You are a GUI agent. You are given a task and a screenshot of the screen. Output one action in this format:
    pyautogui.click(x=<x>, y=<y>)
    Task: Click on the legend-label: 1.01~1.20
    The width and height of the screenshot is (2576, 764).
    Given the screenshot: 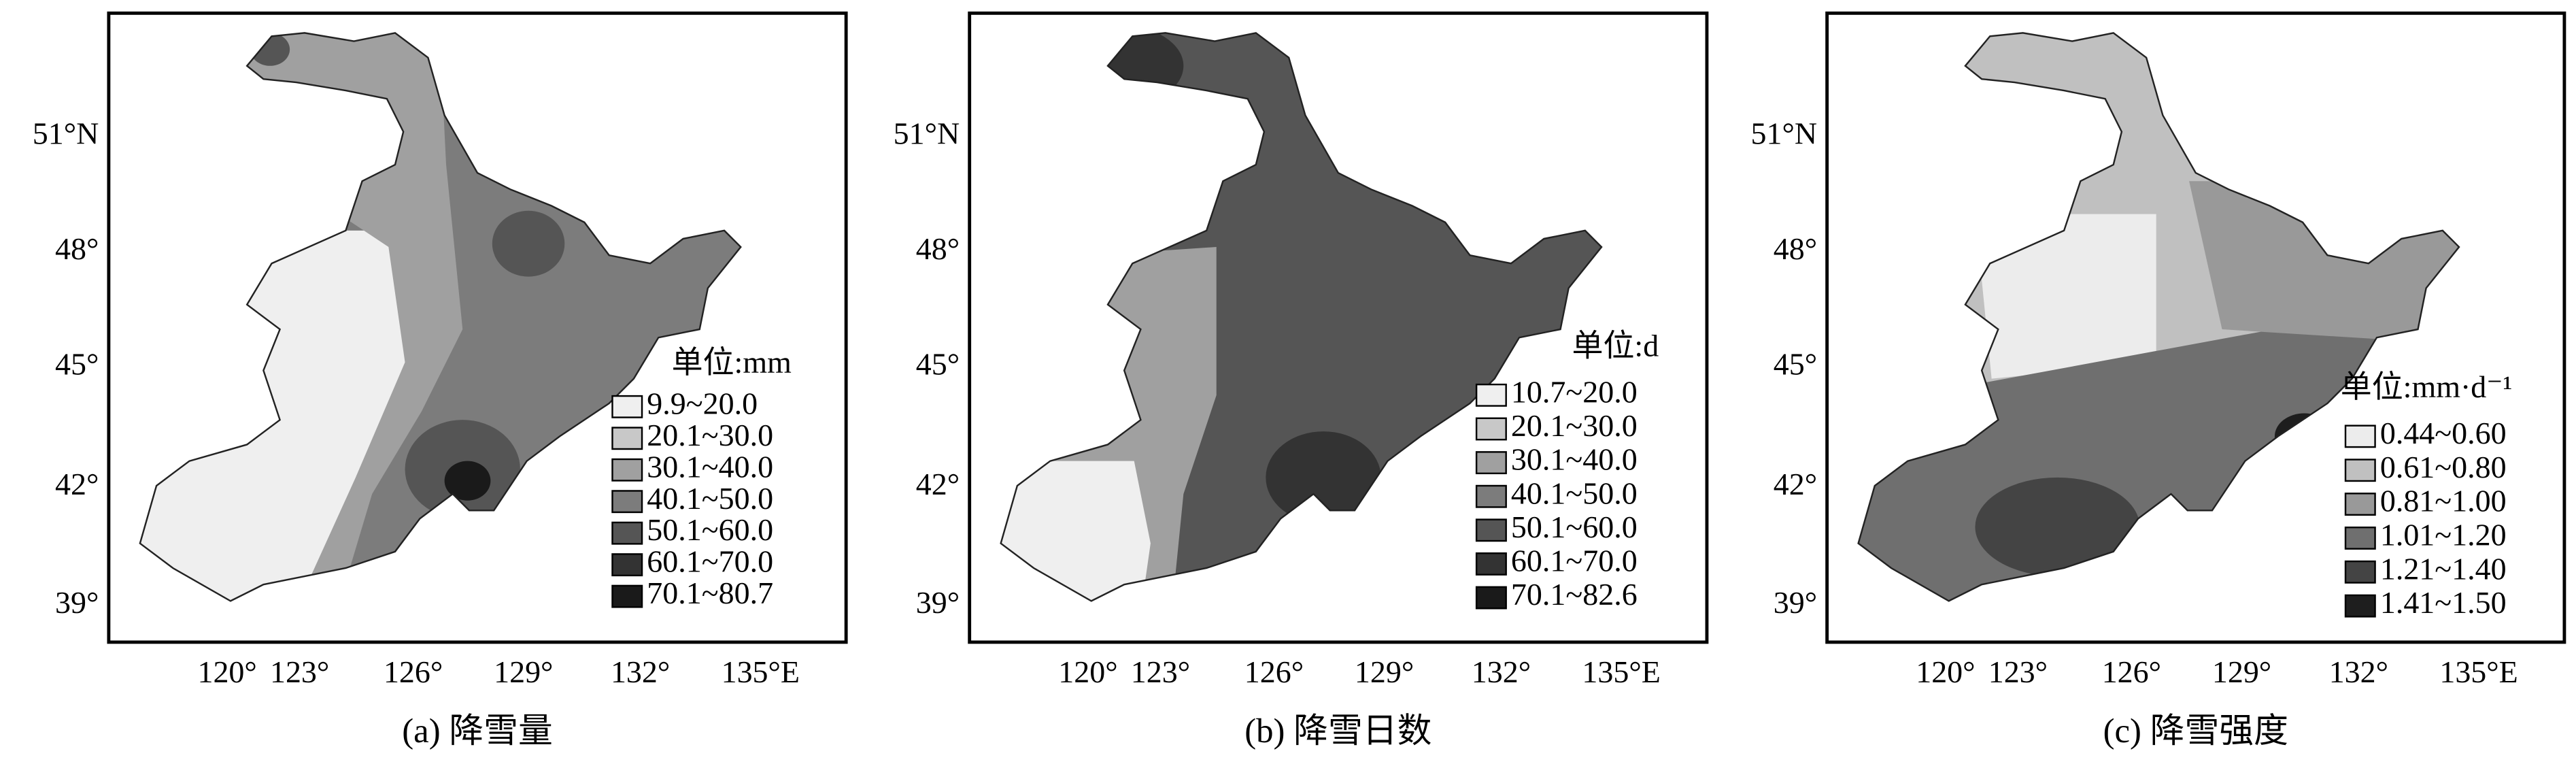 What is the action you would take?
    pyautogui.click(x=2443, y=534)
    